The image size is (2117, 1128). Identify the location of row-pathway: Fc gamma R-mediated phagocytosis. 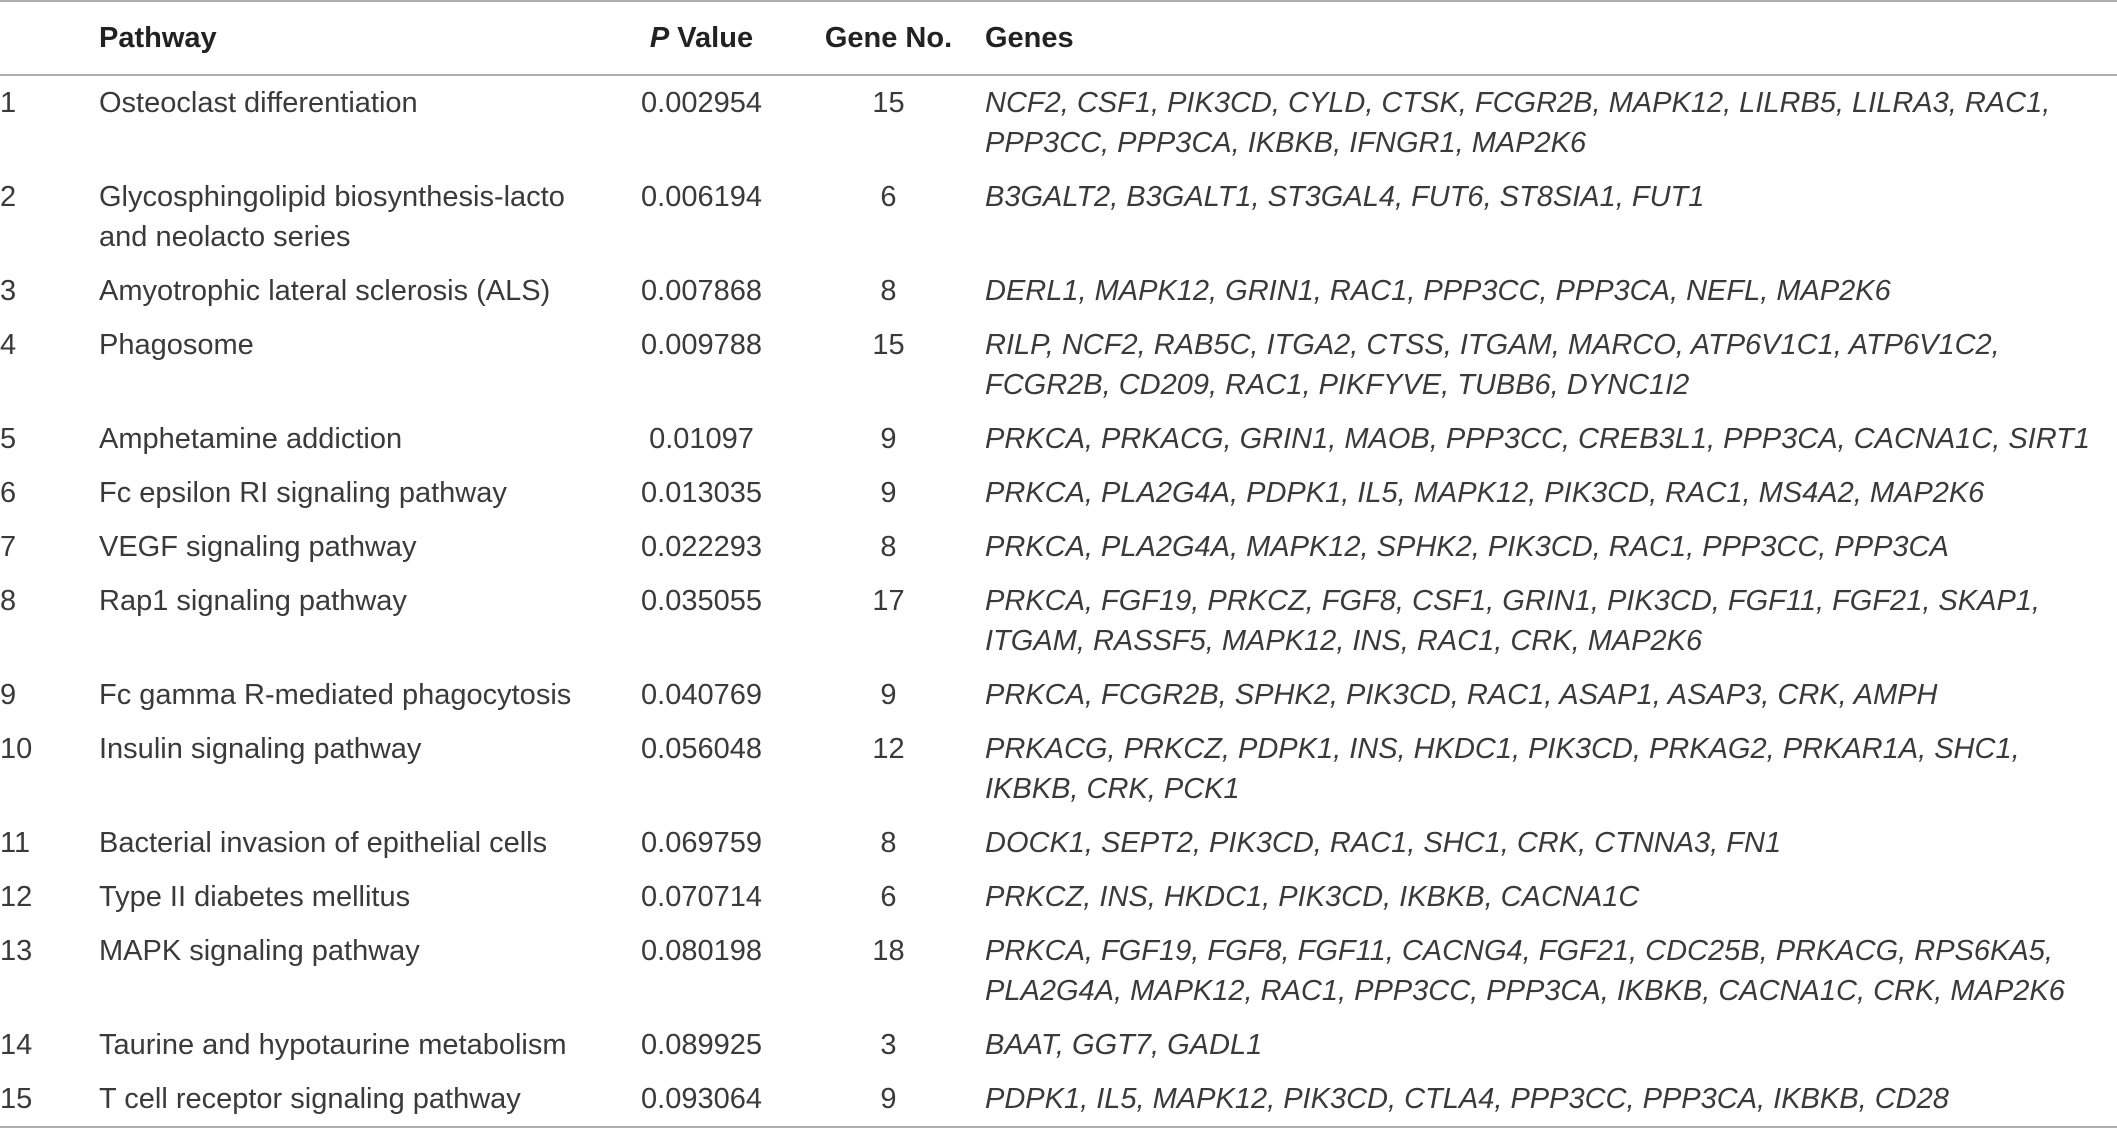
(335, 695).